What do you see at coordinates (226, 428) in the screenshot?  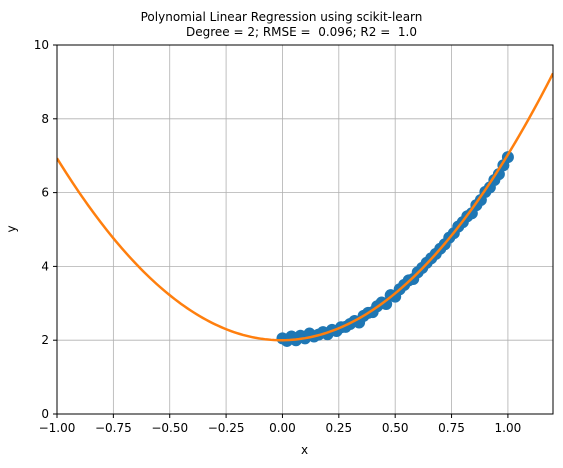 I see `x-tick-label: −0.25` at bounding box center [226, 428].